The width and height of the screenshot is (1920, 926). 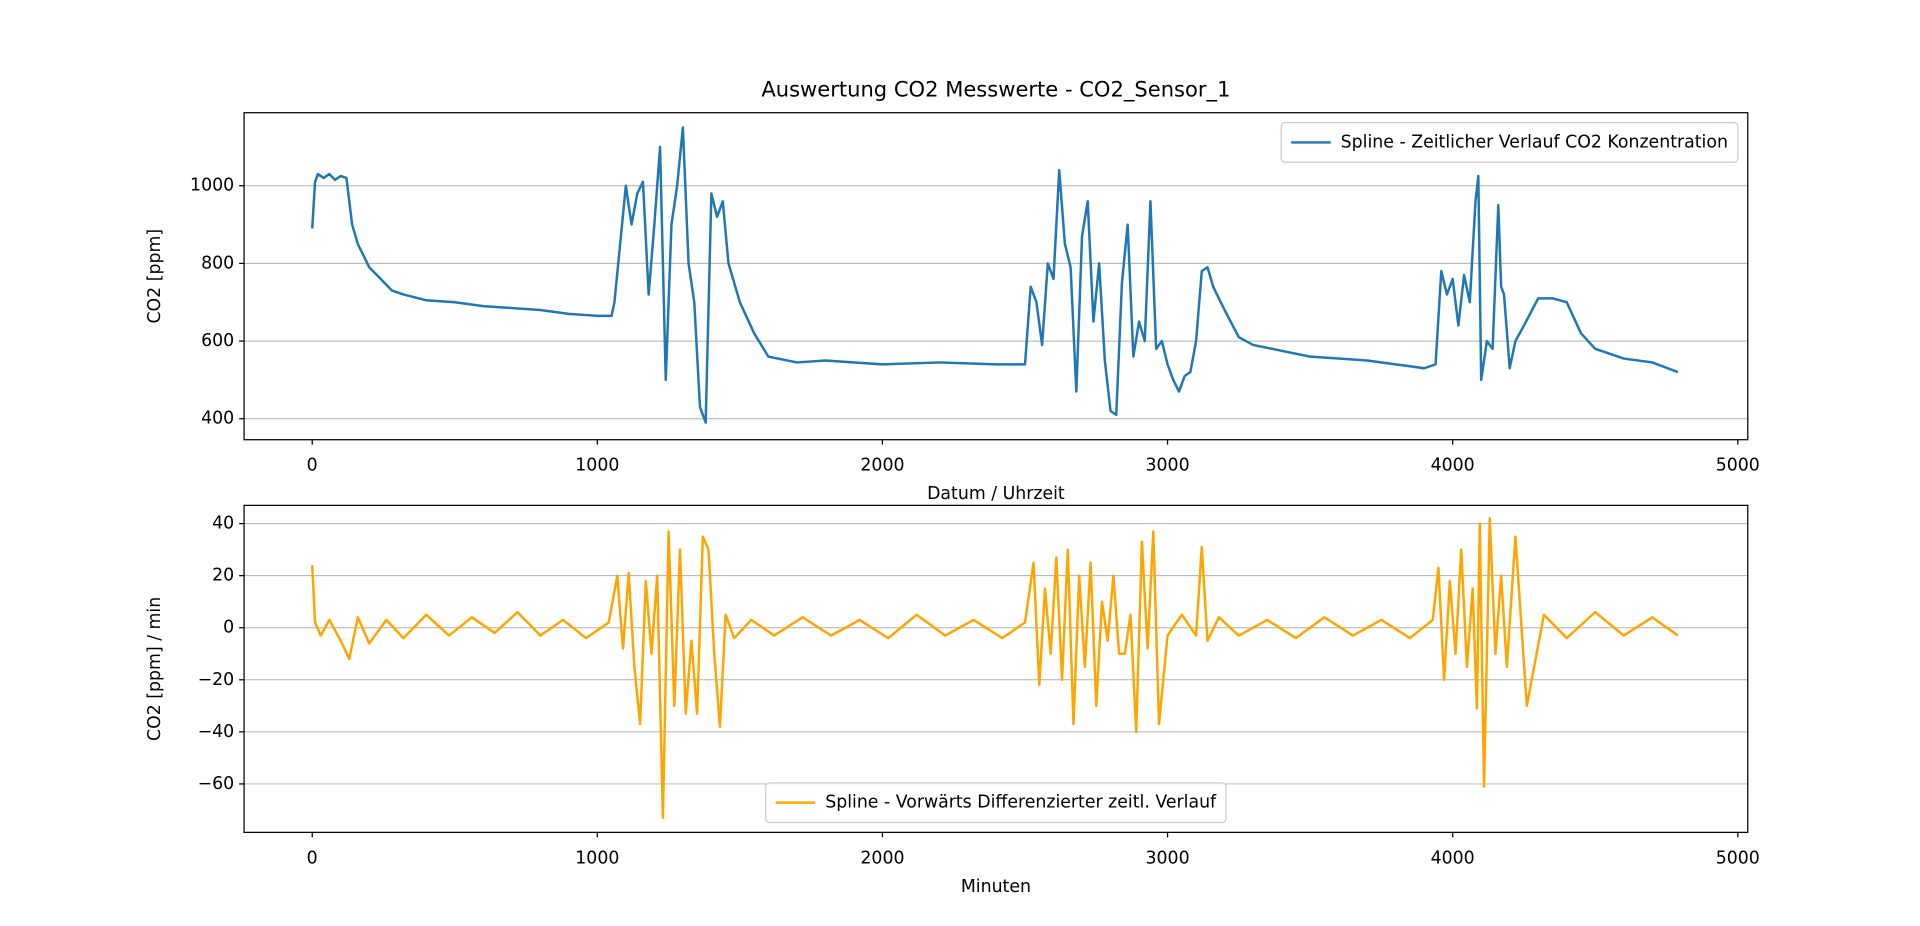 I want to click on y-tick-label: 400, so click(x=217, y=419).